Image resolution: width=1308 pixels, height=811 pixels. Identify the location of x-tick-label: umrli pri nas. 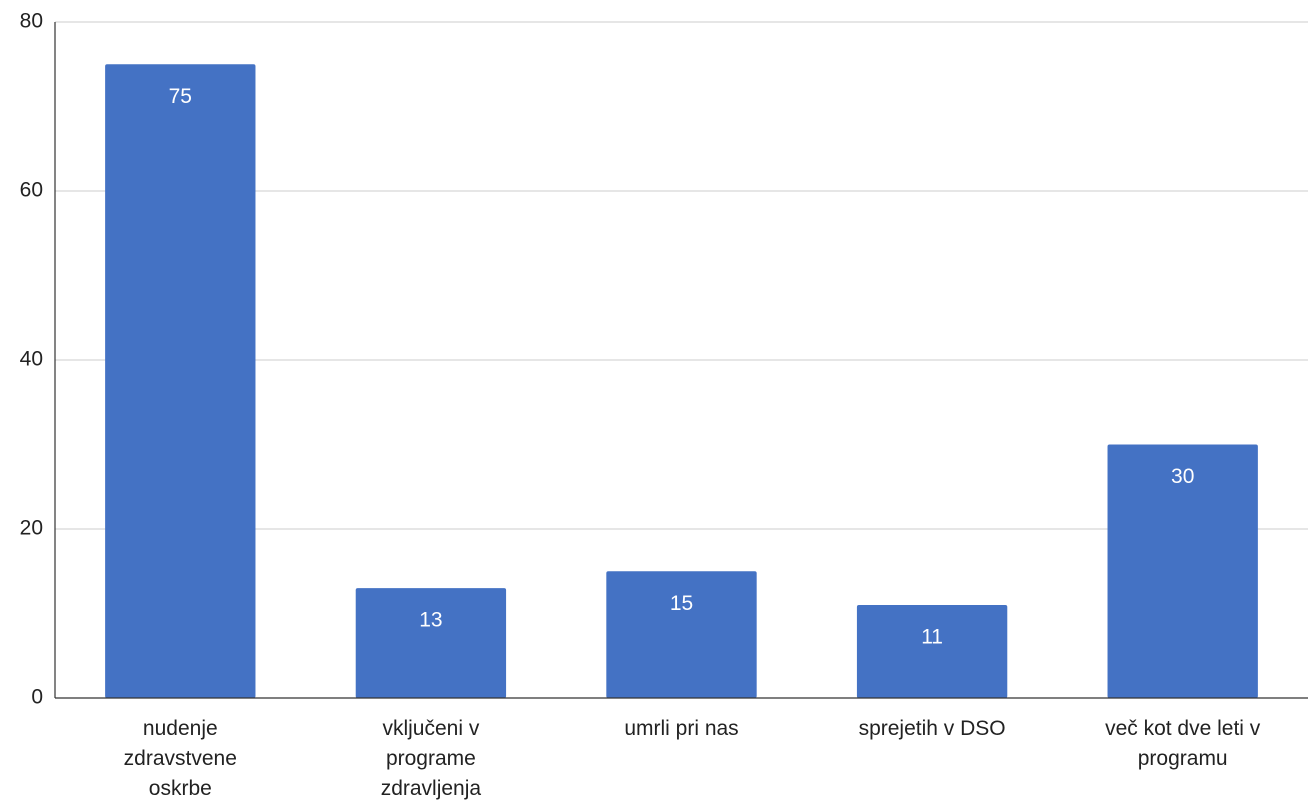
(681, 728).